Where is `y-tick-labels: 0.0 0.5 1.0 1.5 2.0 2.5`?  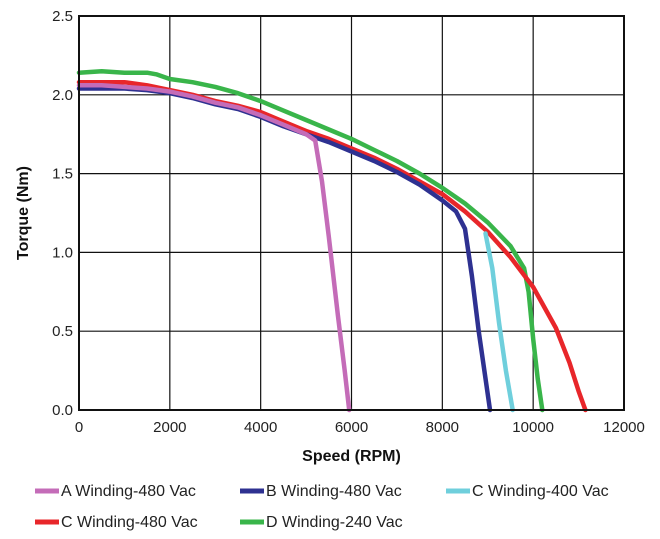
y-tick-labels: 0.0 0.5 1.0 1.5 2.0 2.5 is located at coordinates (62, 213).